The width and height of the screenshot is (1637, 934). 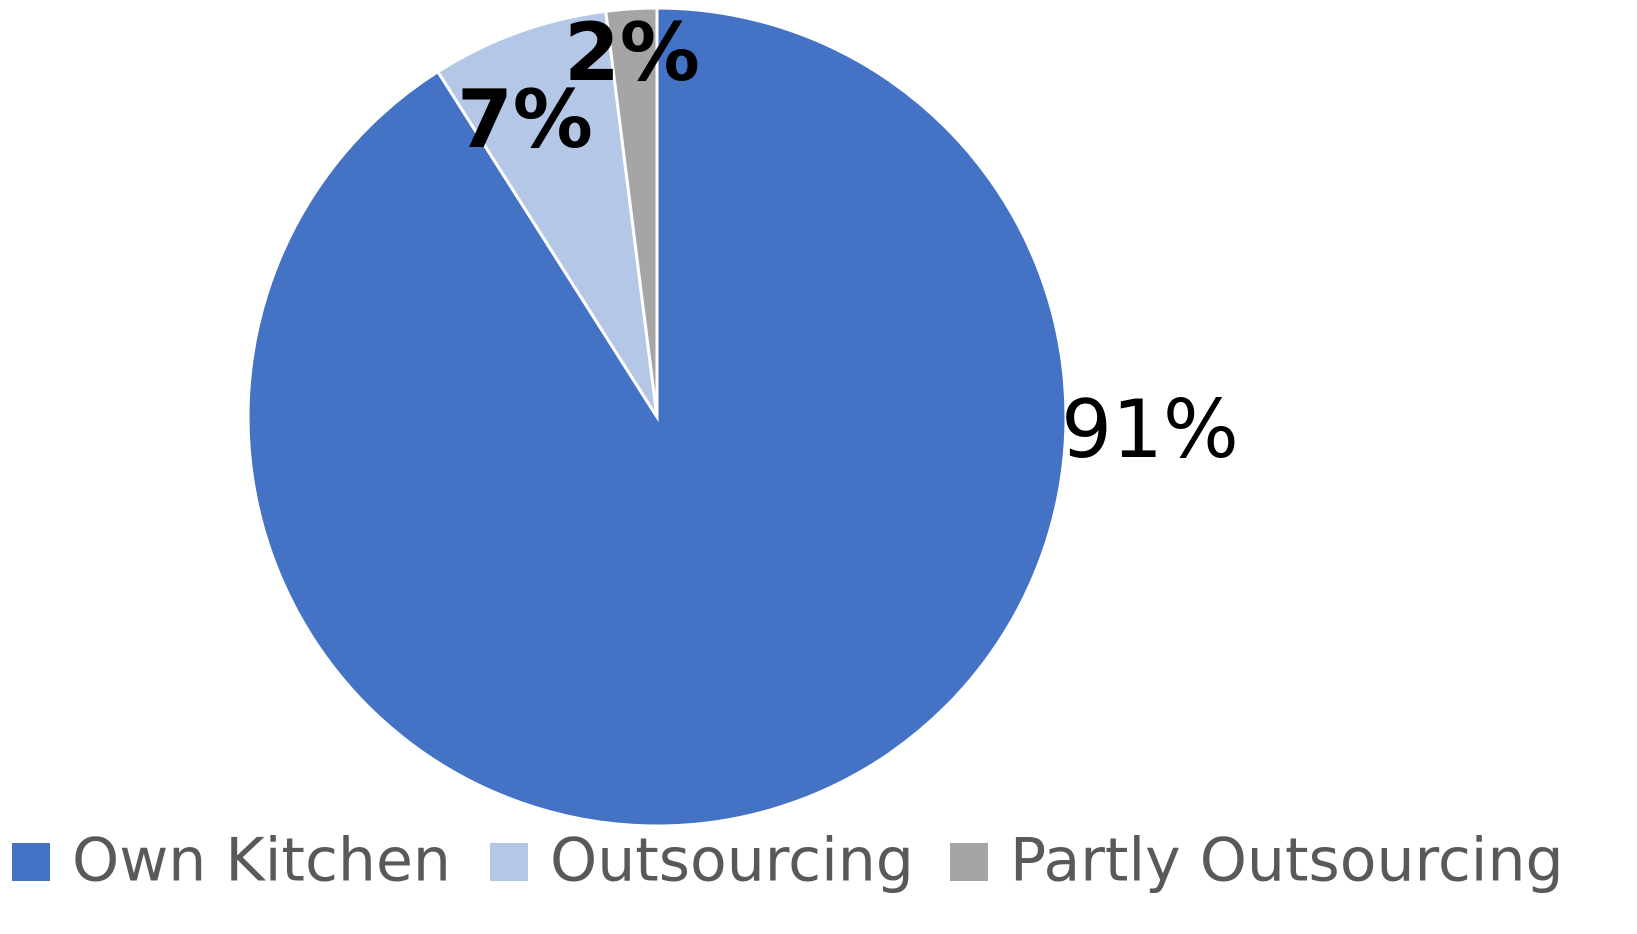 I want to click on legend-label: Partly Outsourcing, so click(x=1287, y=861).